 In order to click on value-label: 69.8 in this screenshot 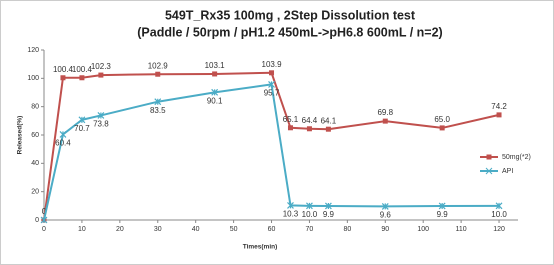, I will do `click(385, 112)`.